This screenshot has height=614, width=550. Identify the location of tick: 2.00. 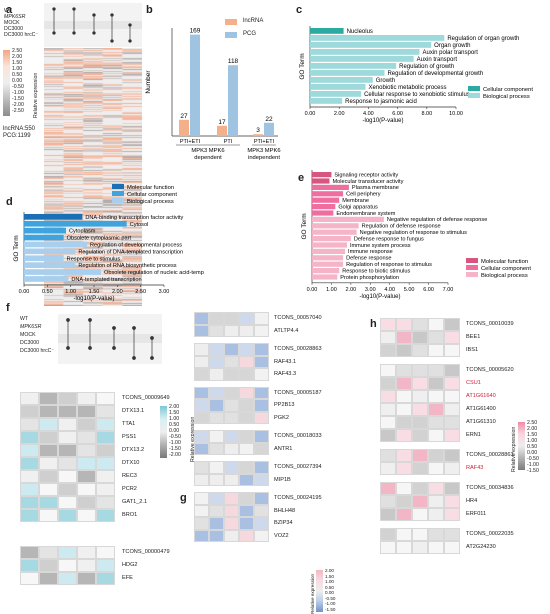
(532, 429).